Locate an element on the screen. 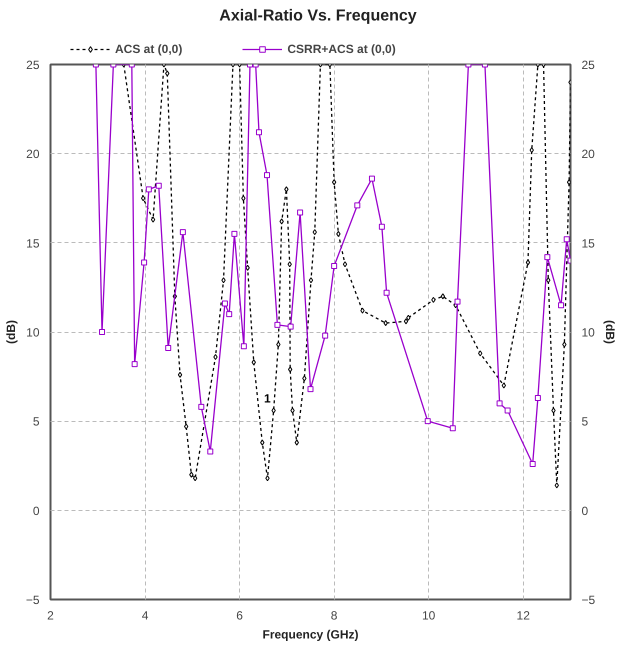 The width and height of the screenshot is (635, 663). y2-axis-title: (dB) is located at coordinates (610, 332).